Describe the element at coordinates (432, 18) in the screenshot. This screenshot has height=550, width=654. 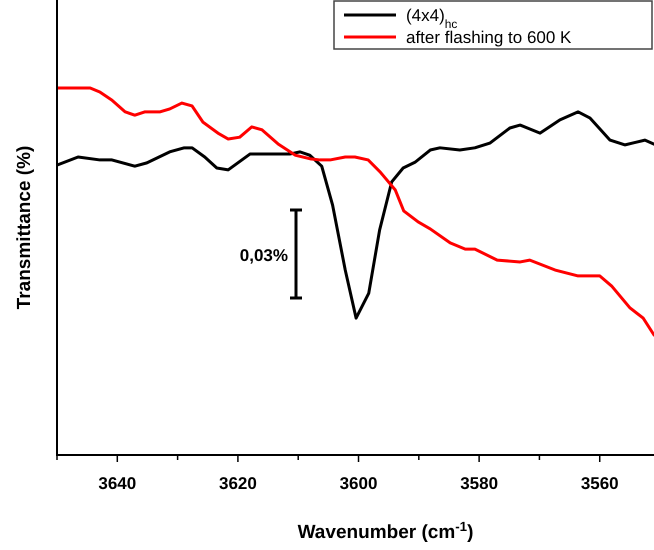
I see `legend-label: (4x4)$_{hc}$` at that location.